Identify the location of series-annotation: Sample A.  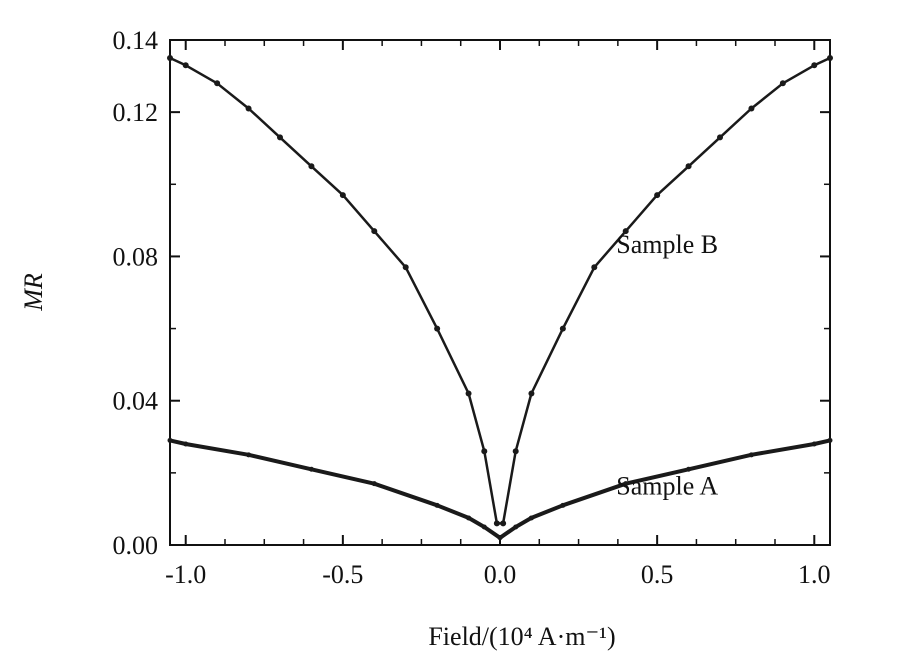
(667, 486).